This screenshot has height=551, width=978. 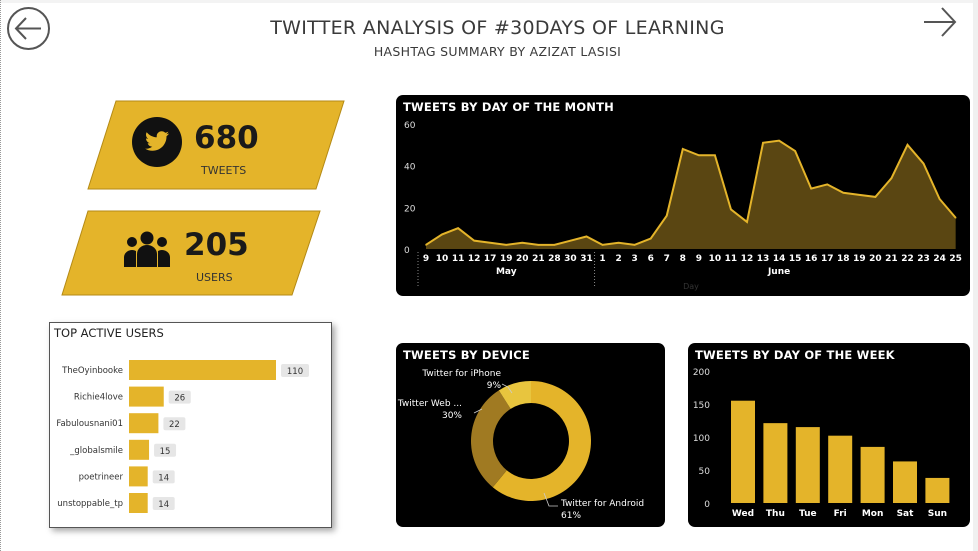 I want to click on frame-top-edge, so click(x=489, y=1).